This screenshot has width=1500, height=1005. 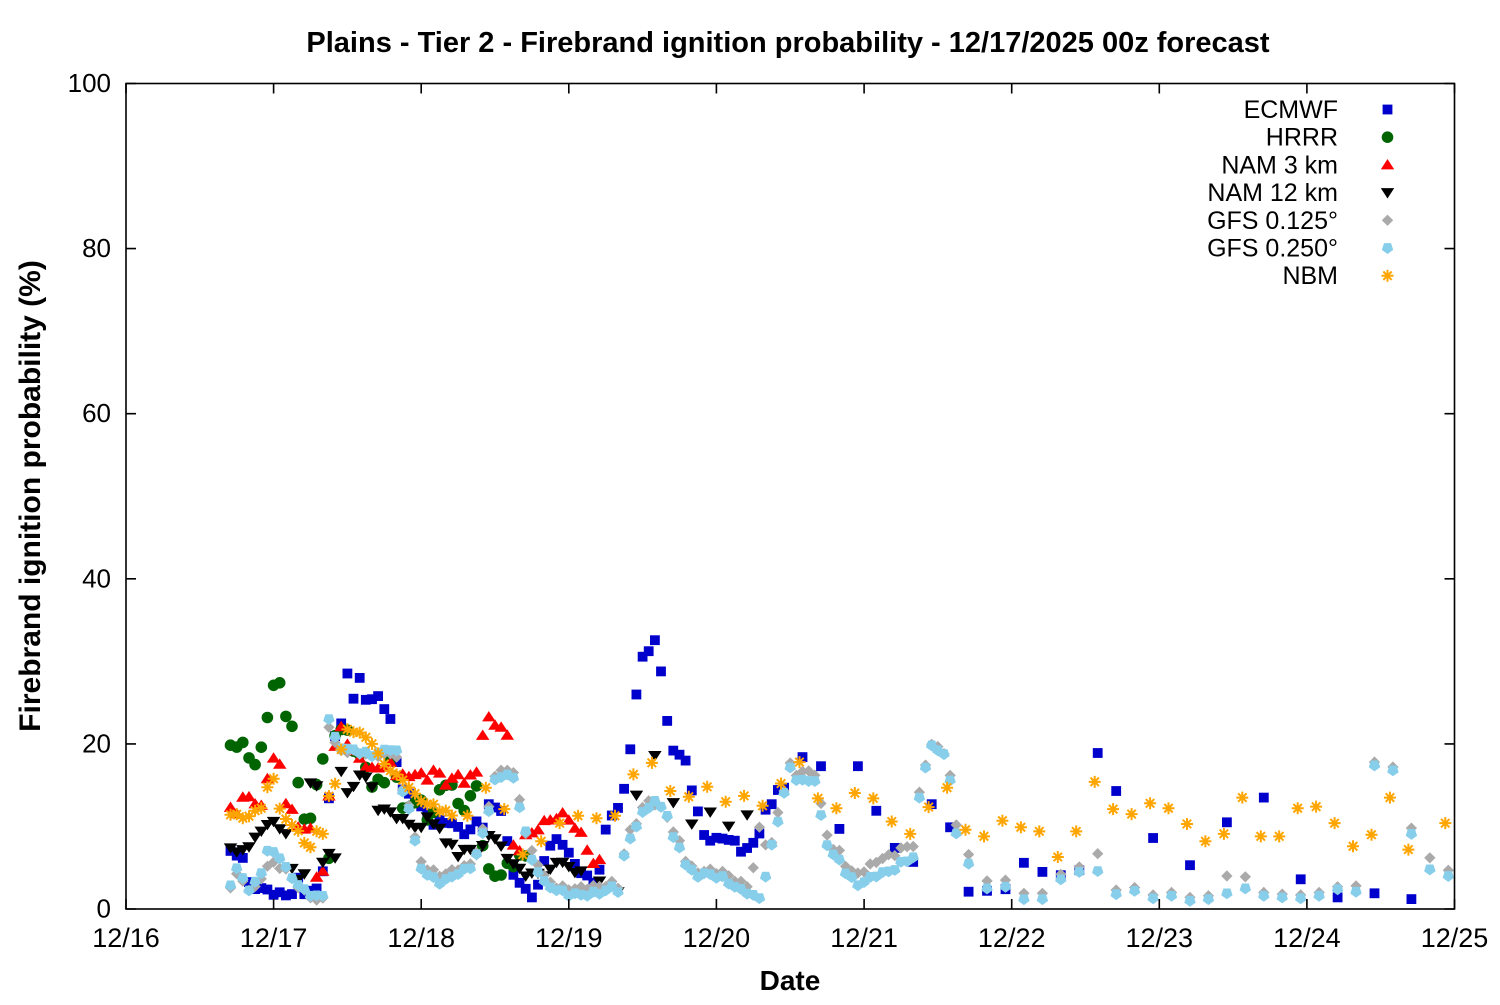 What do you see at coordinates (1302, 138) in the screenshot?
I see `svg-text: HRRR` at bounding box center [1302, 138].